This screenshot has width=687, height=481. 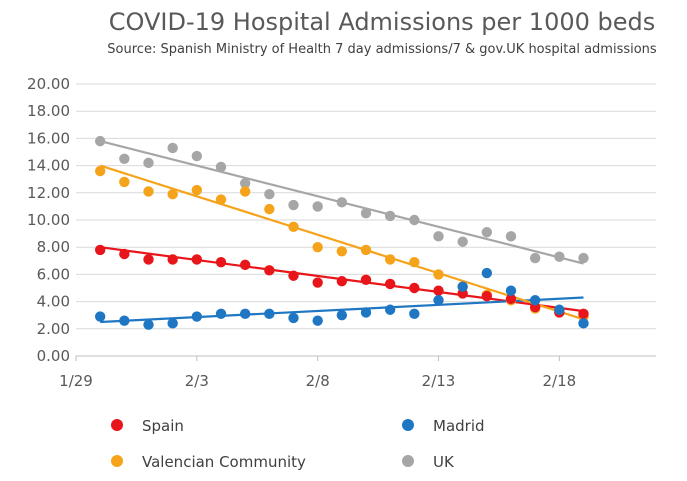 I want to click on y-tick-label: 4.00, so click(x=53, y=302).